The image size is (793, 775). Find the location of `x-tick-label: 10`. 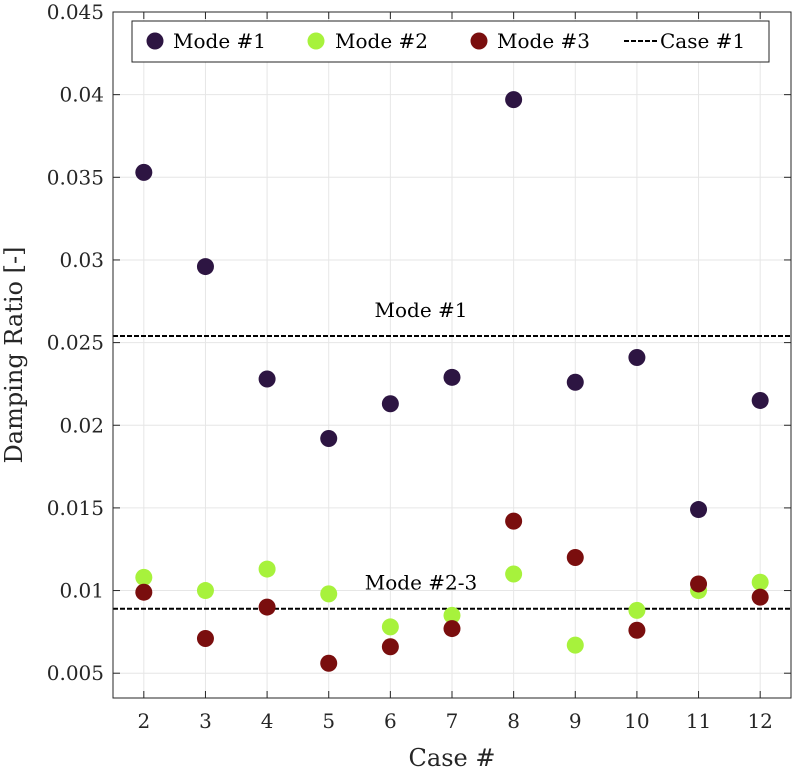

x-tick-label: 10 is located at coordinates (636, 721).